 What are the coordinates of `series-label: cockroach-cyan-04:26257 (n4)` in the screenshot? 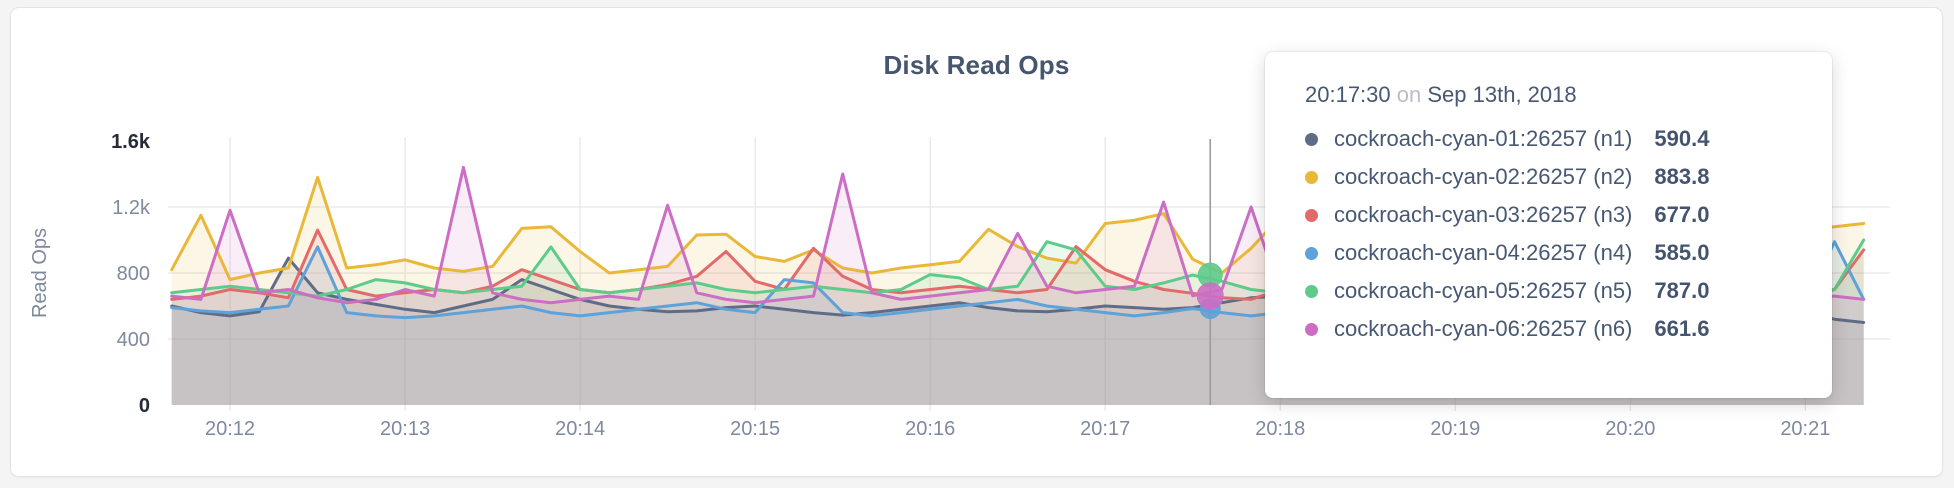 It's located at (1483, 252).